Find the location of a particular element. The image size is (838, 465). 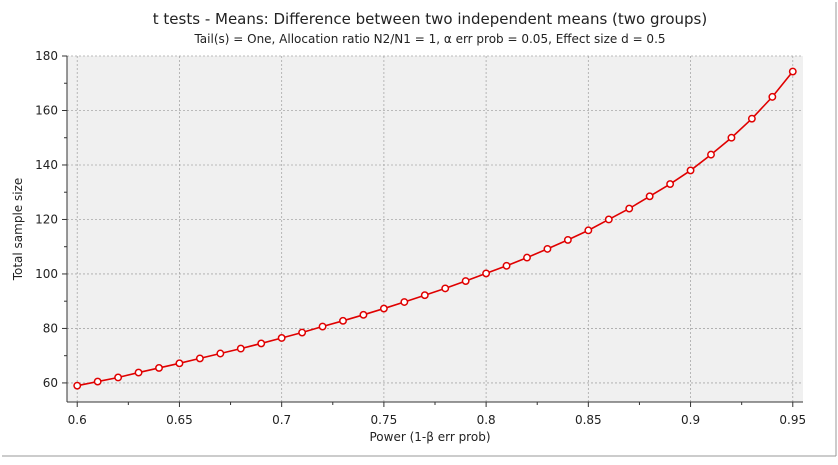

x-tick-label: 0.7 is located at coordinates (281, 420).